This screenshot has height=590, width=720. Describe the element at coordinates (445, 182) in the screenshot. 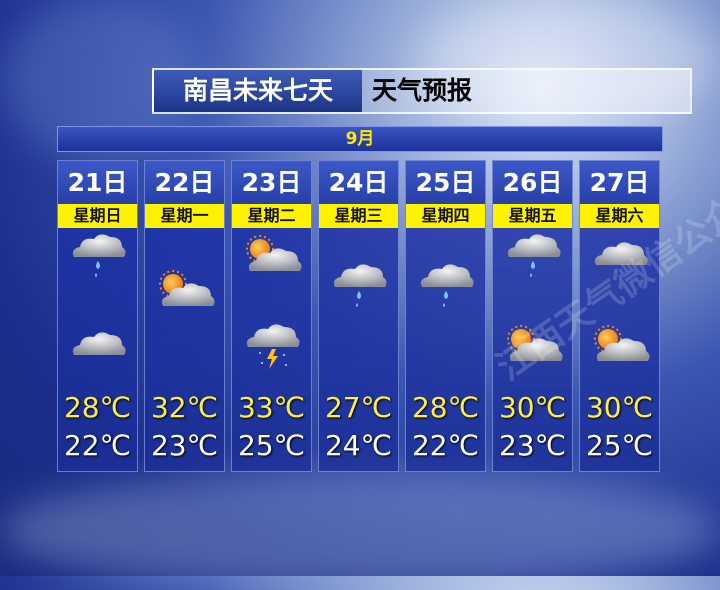

I see `date-label: 25日` at that location.